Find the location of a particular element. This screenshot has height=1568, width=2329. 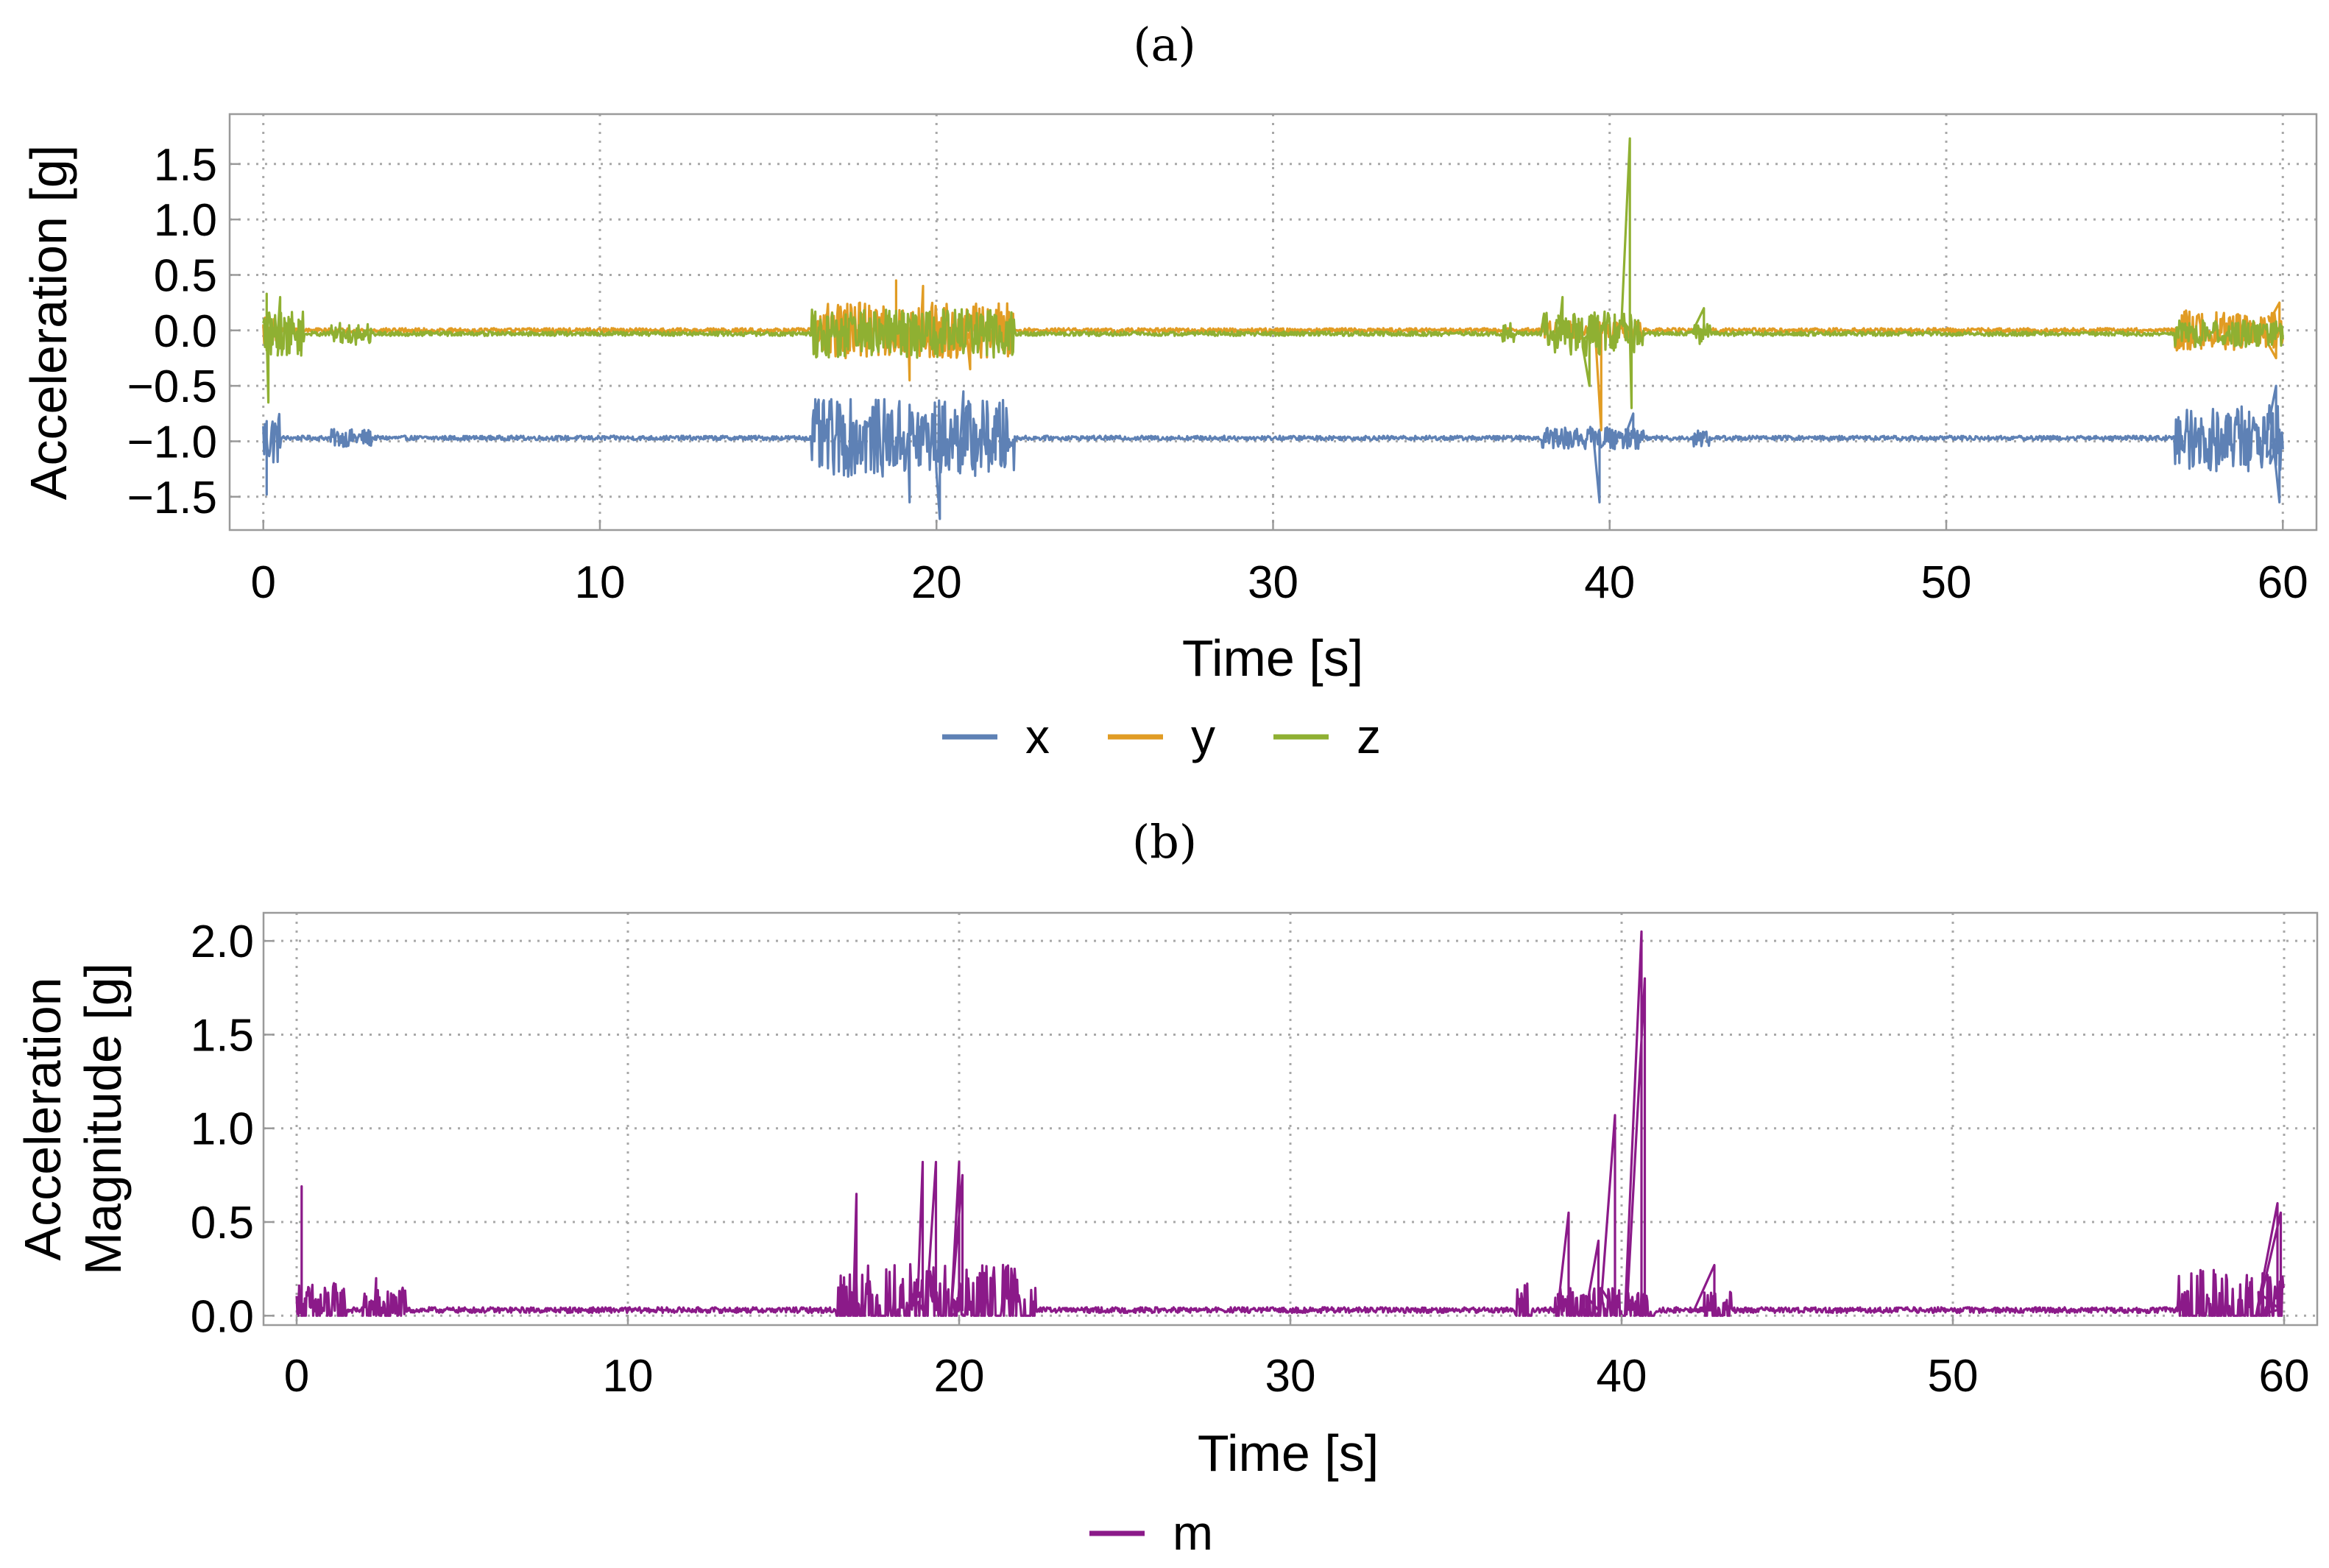

panel-b-ytick-label-0: 0.0 is located at coordinates (223, 1316).